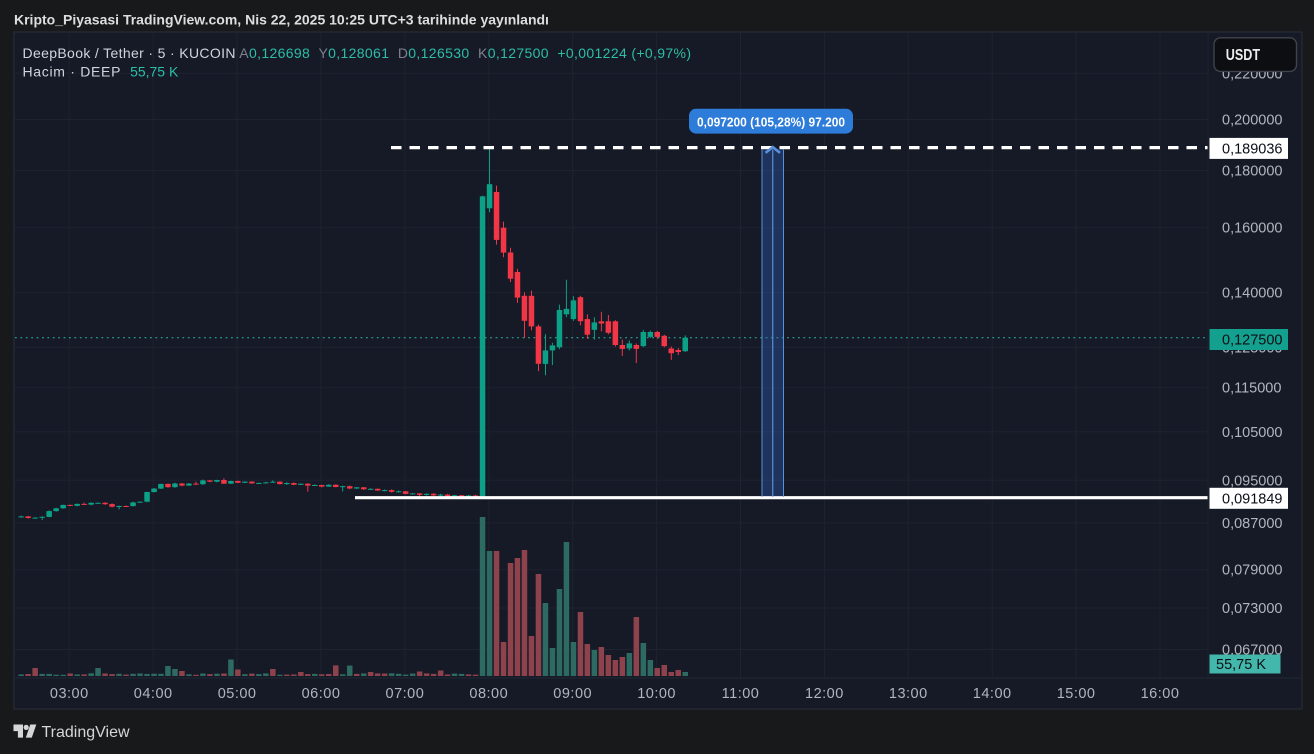  Describe the element at coordinates (741, 694) in the screenshot. I see `svg-text: 11:00` at that location.